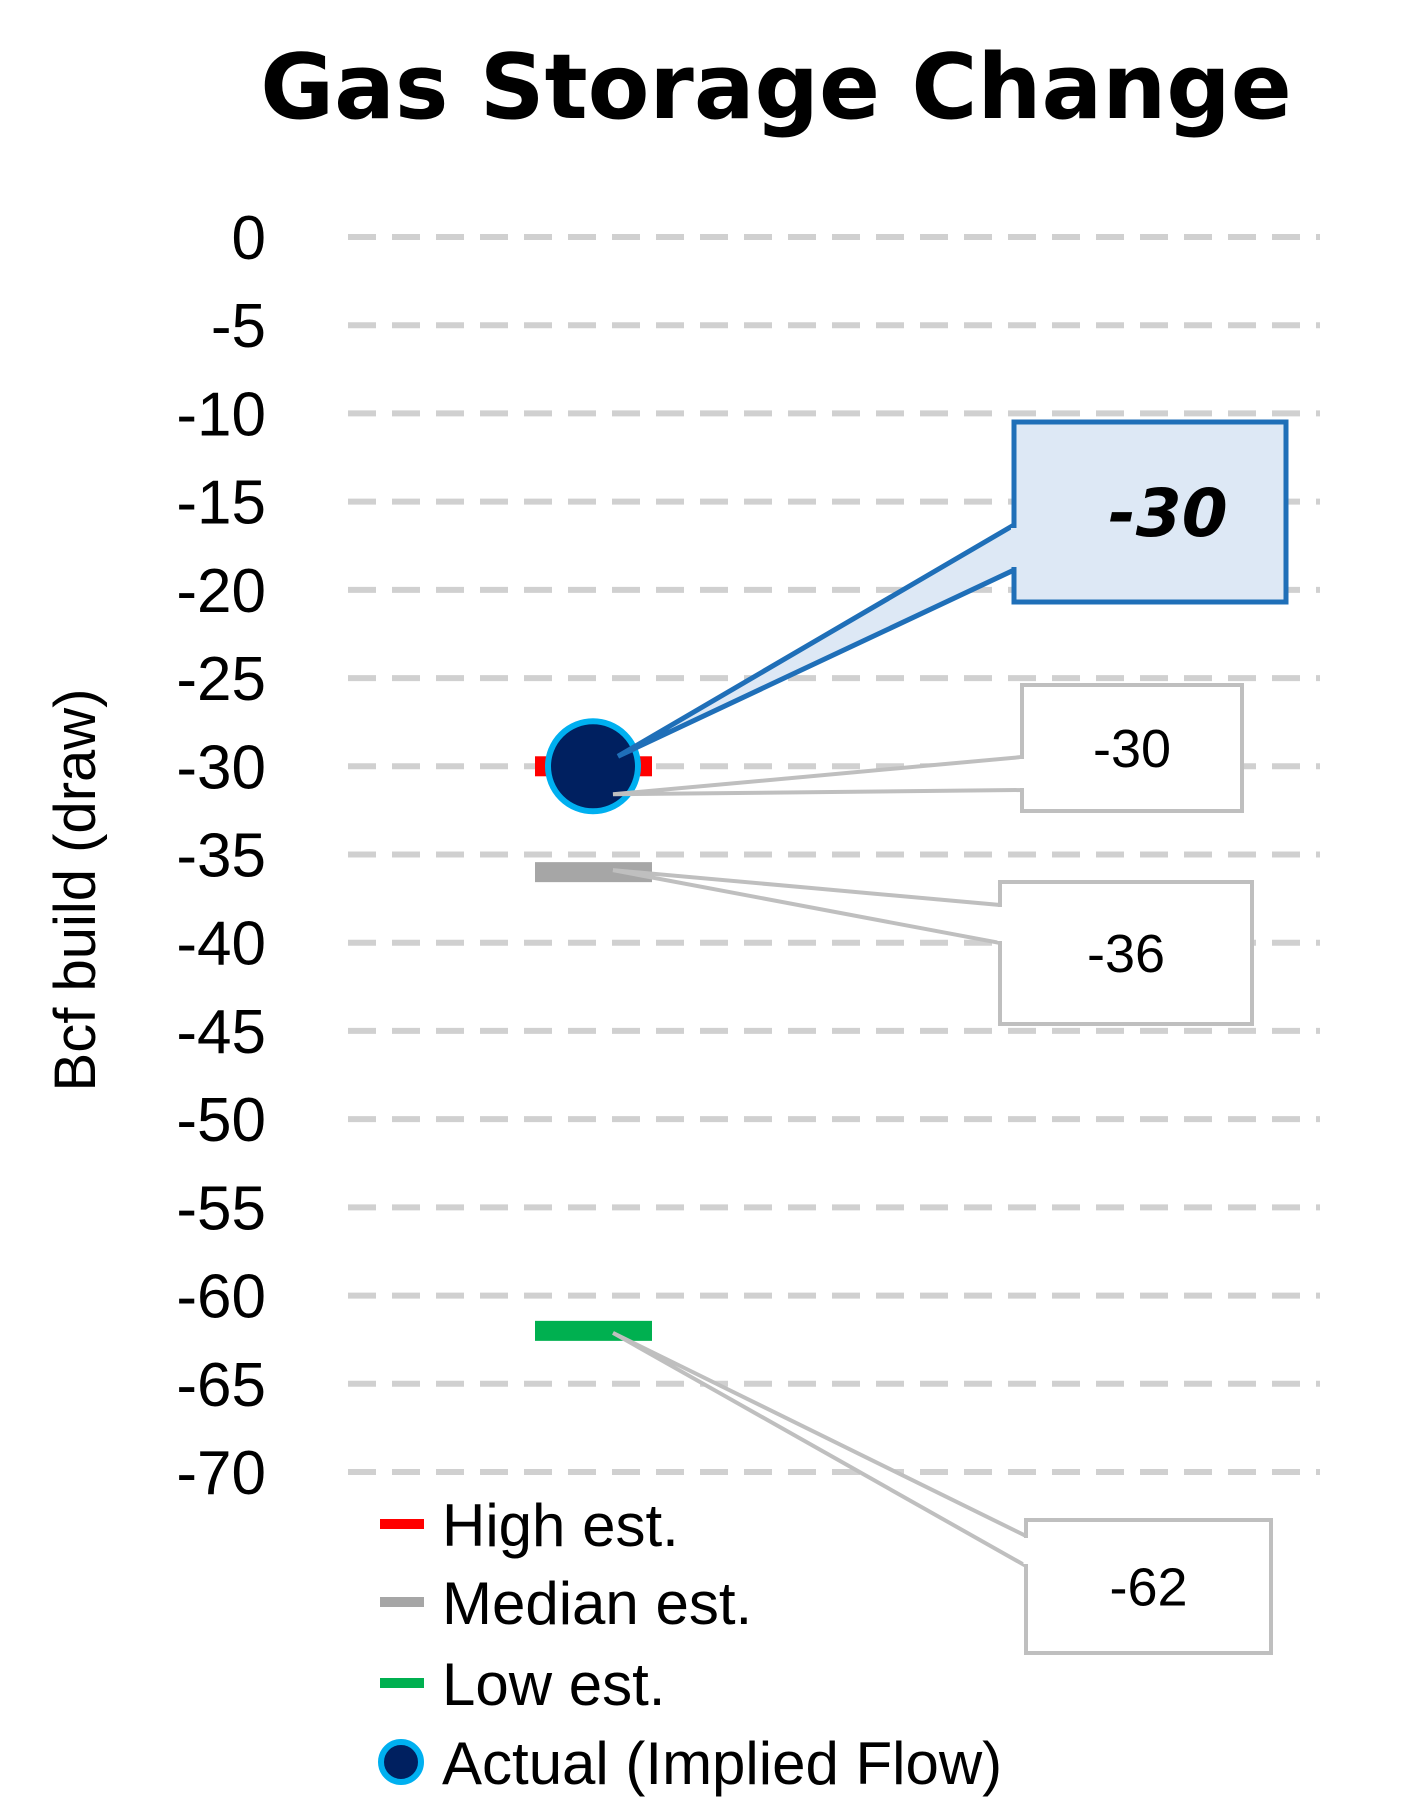  What do you see at coordinates (933, 947) in the screenshot?
I see `median-callout: -36` at bounding box center [933, 947].